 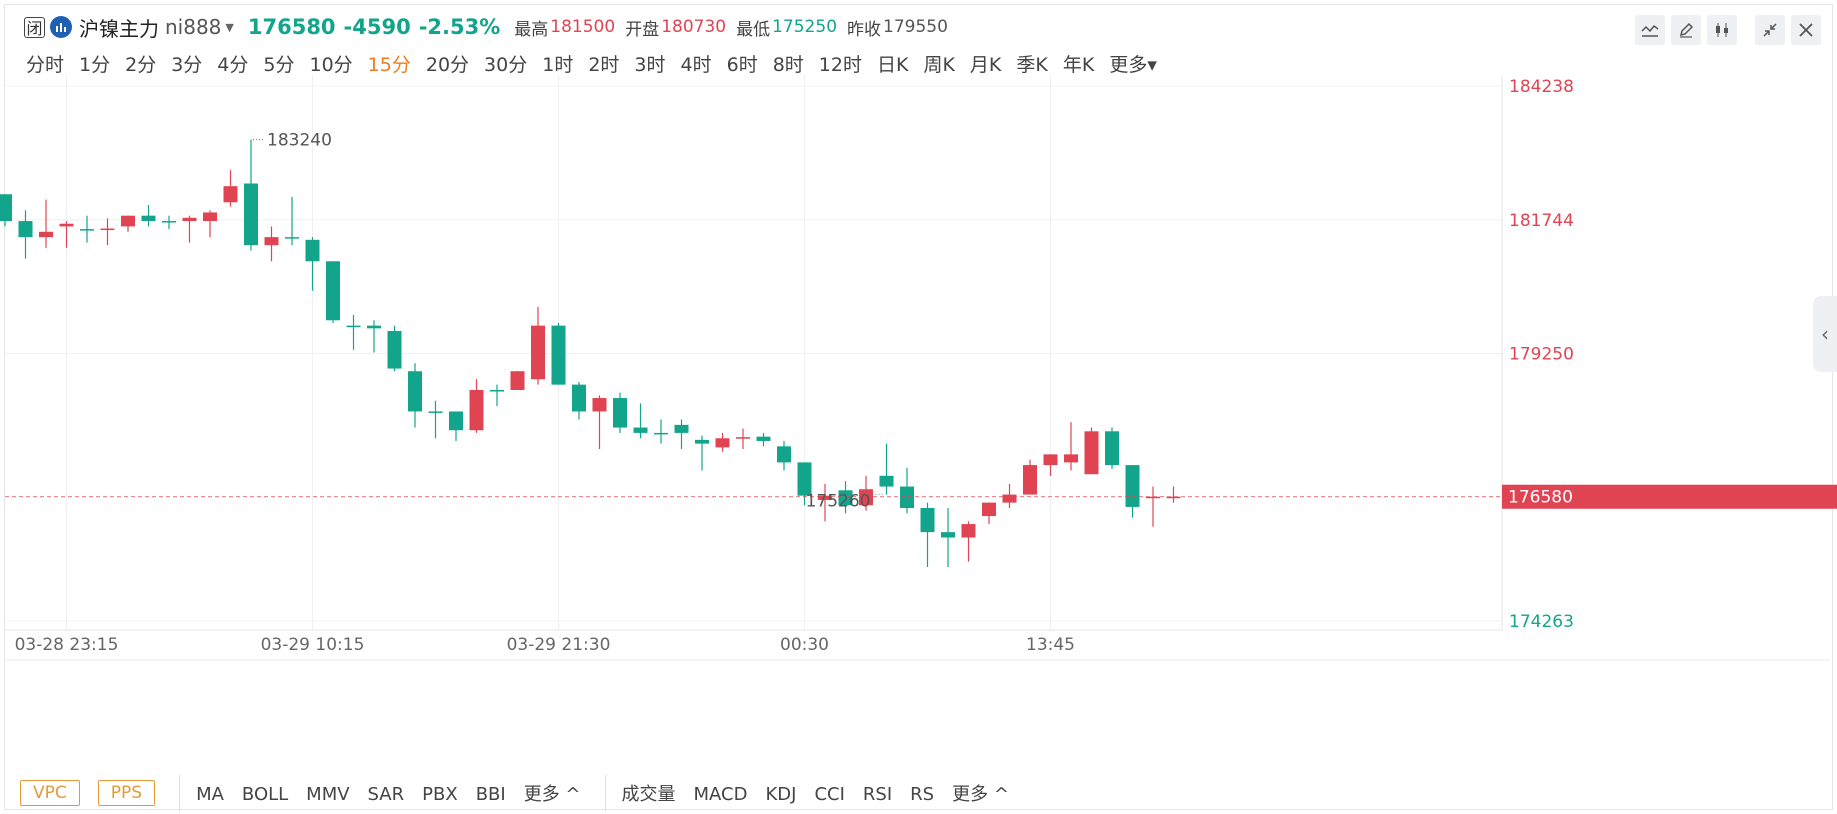 I want to click on sub-indicator-tab: 更多 ^, so click(x=980, y=794).